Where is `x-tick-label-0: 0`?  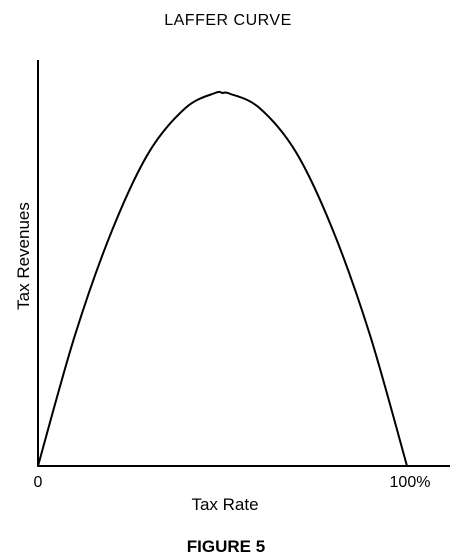 x-tick-label-0: 0 is located at coordinates (38, 482).